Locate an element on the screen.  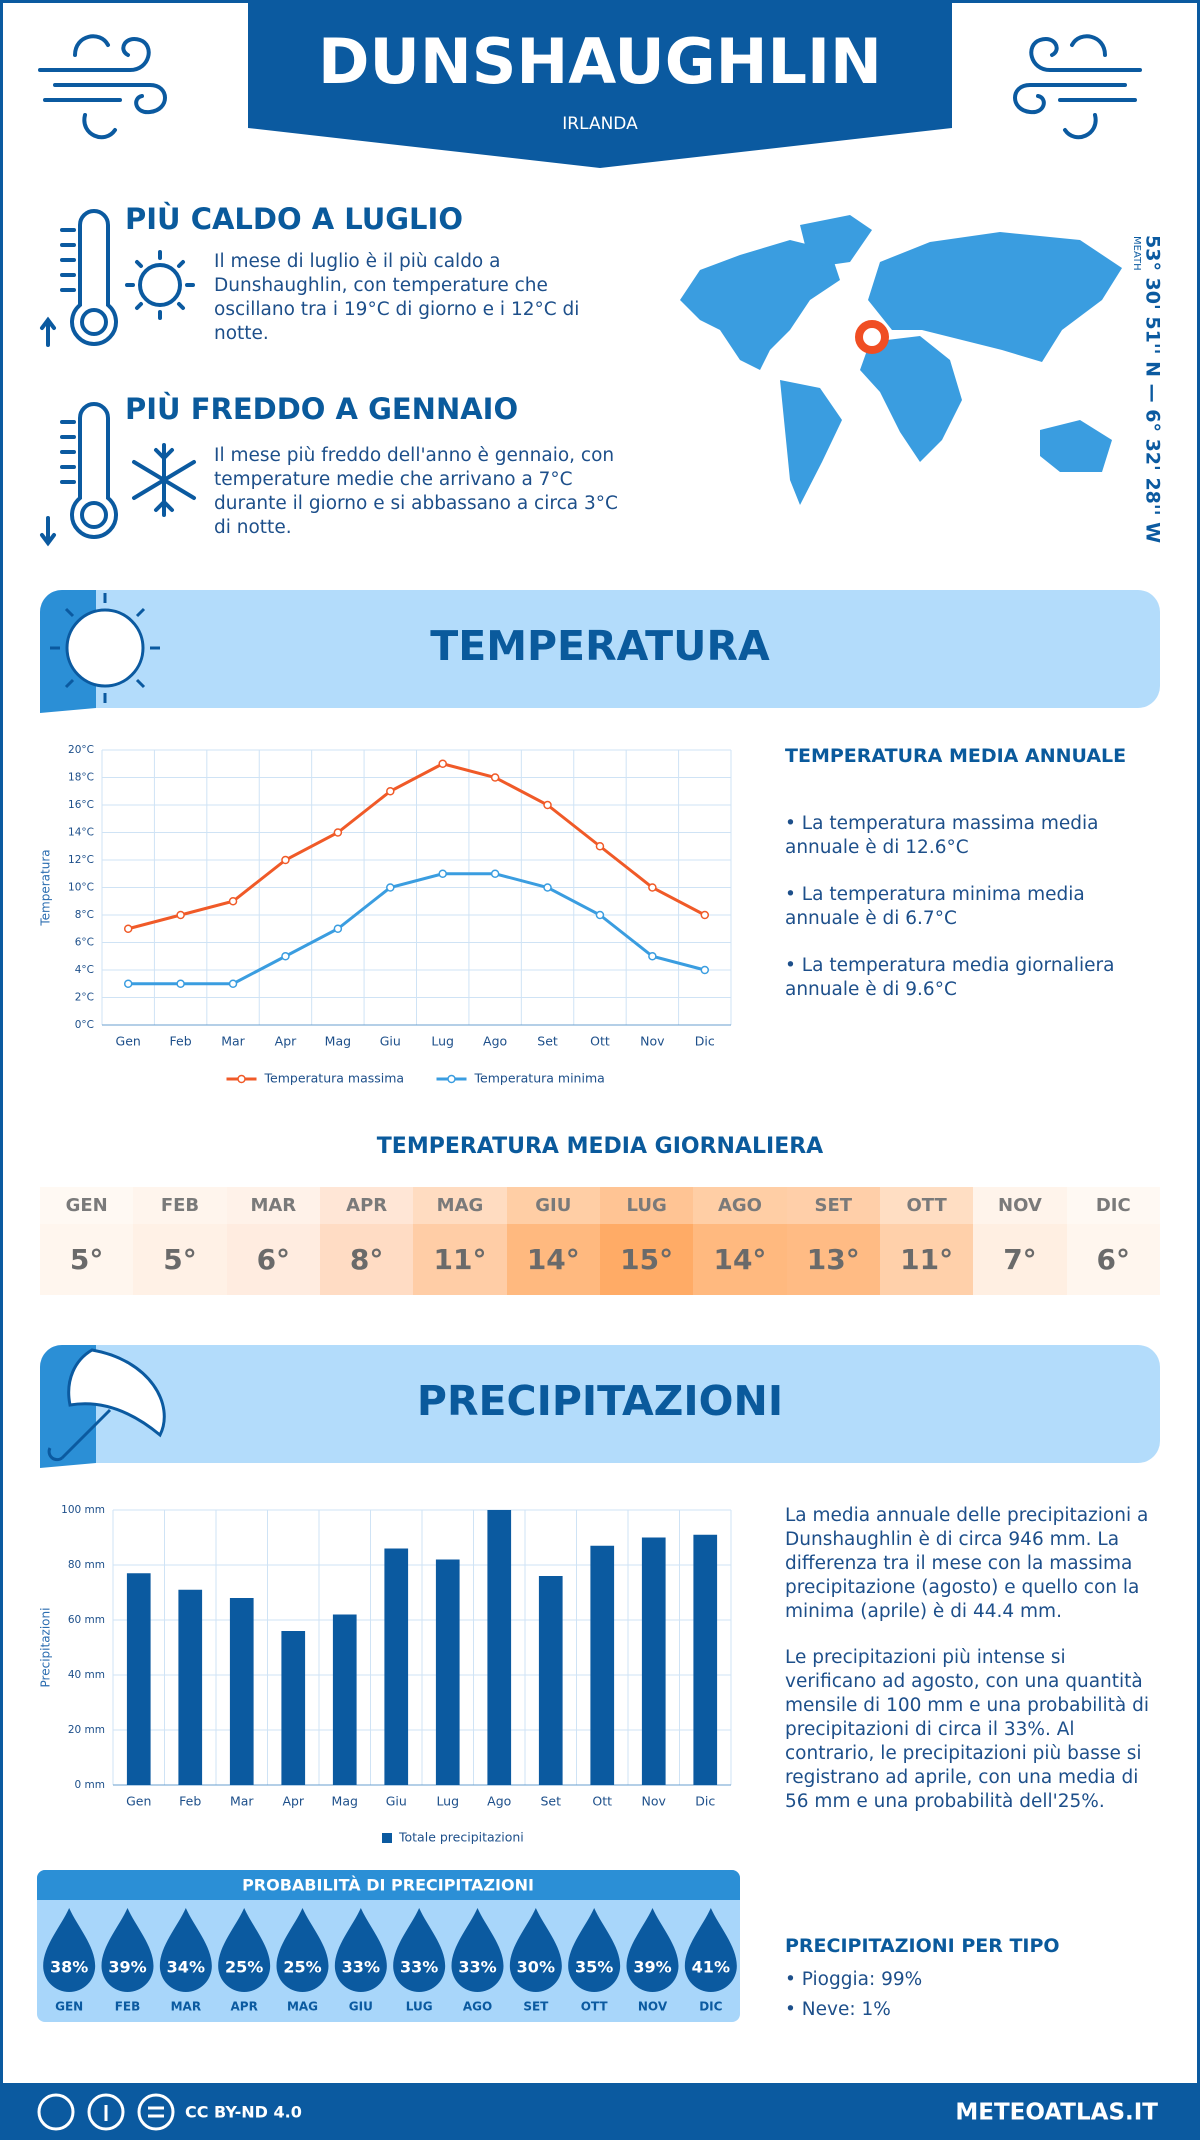
drop-value: 38% is located at coordinates (69, 1967).